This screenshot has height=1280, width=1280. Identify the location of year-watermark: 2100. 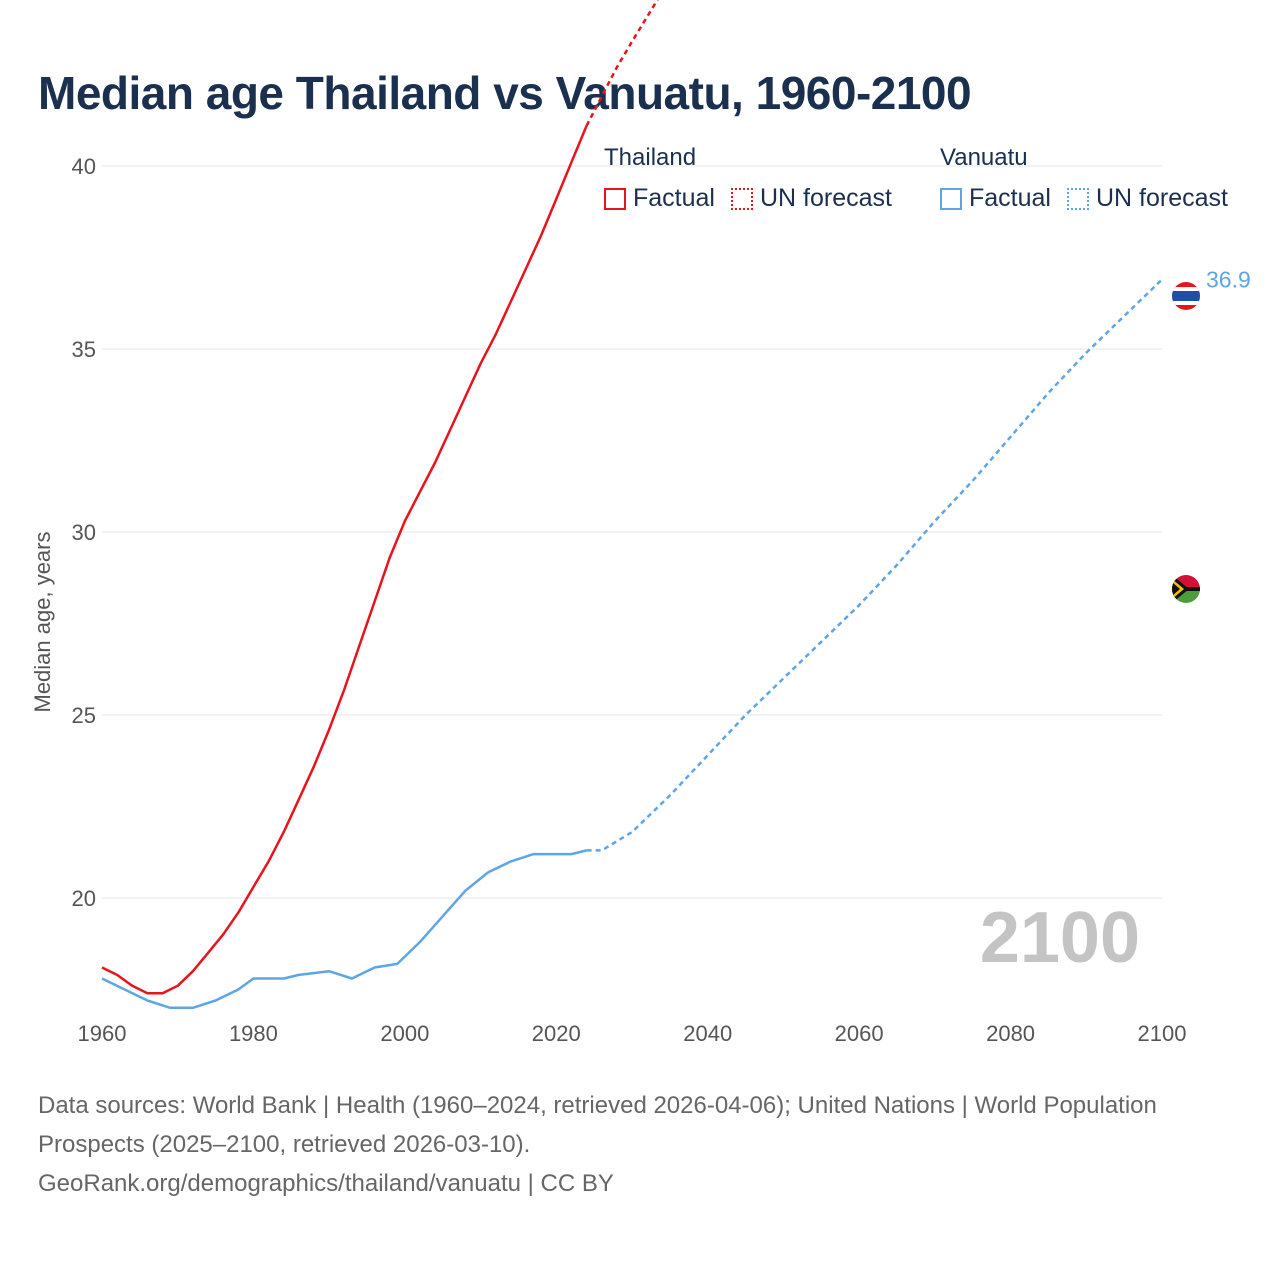
(1060, 938).